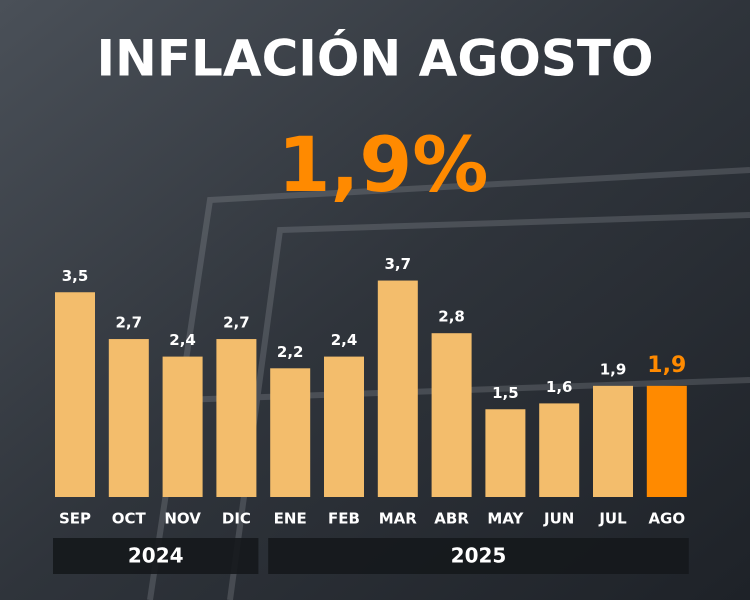 The width and height of the screenshot is (750, 600). What do you see at coordinates (398, 264) in the screenshot?
I see `value-label: 3,7` at bounding box center [398, 264].